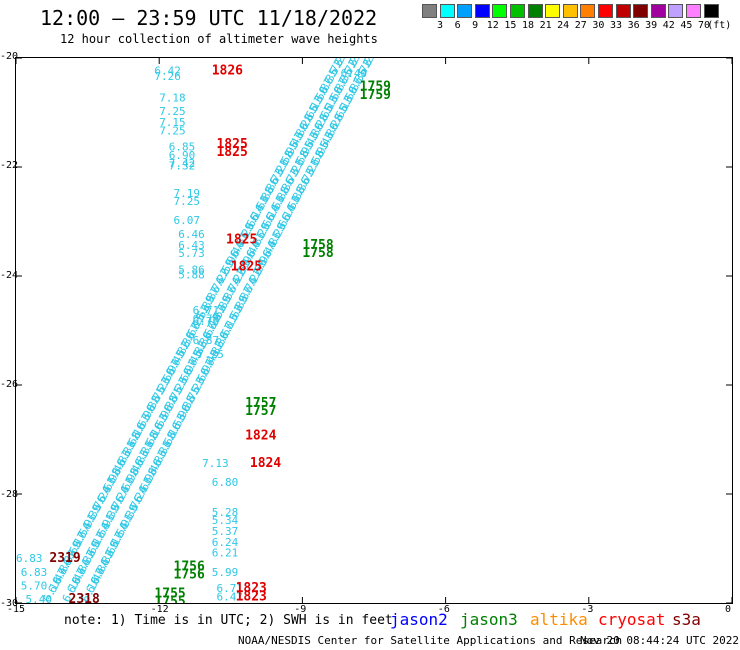 This screenshot has width=740, height=650. What do you see at coordinates (260, 436) in the screenshot?
I see `pass-time-label: 1824` at bounding box center [260, 436].